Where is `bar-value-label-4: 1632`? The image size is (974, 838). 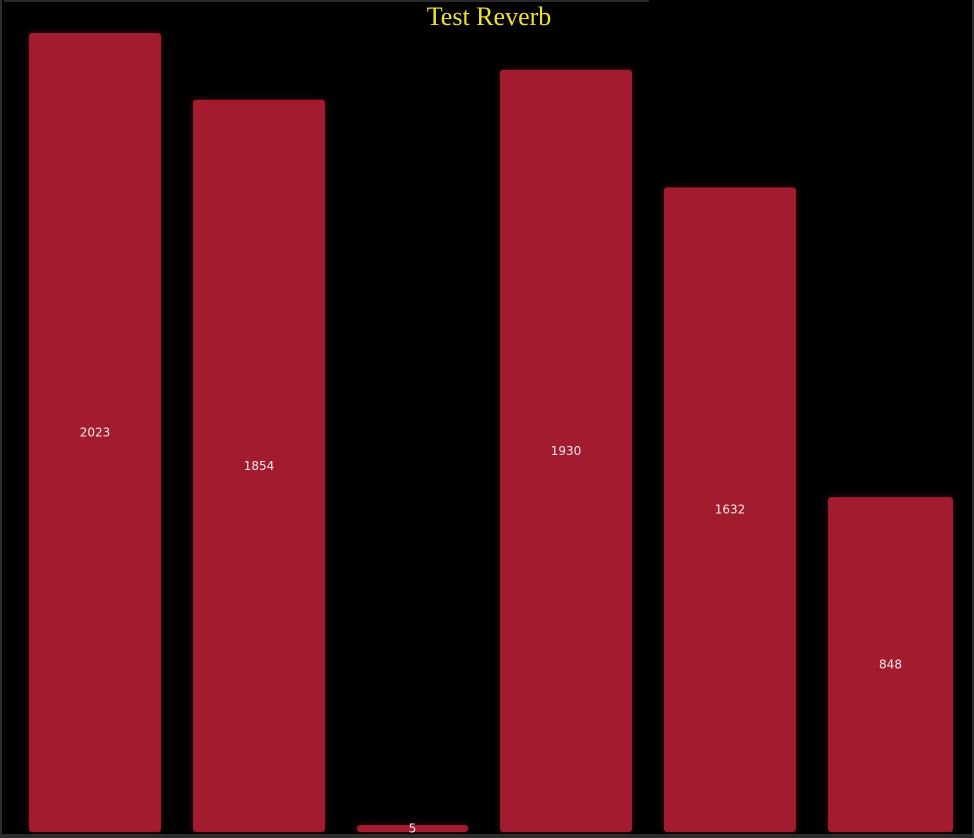
bar-value-label-4: 1632 is located at coordinates (730, 510).